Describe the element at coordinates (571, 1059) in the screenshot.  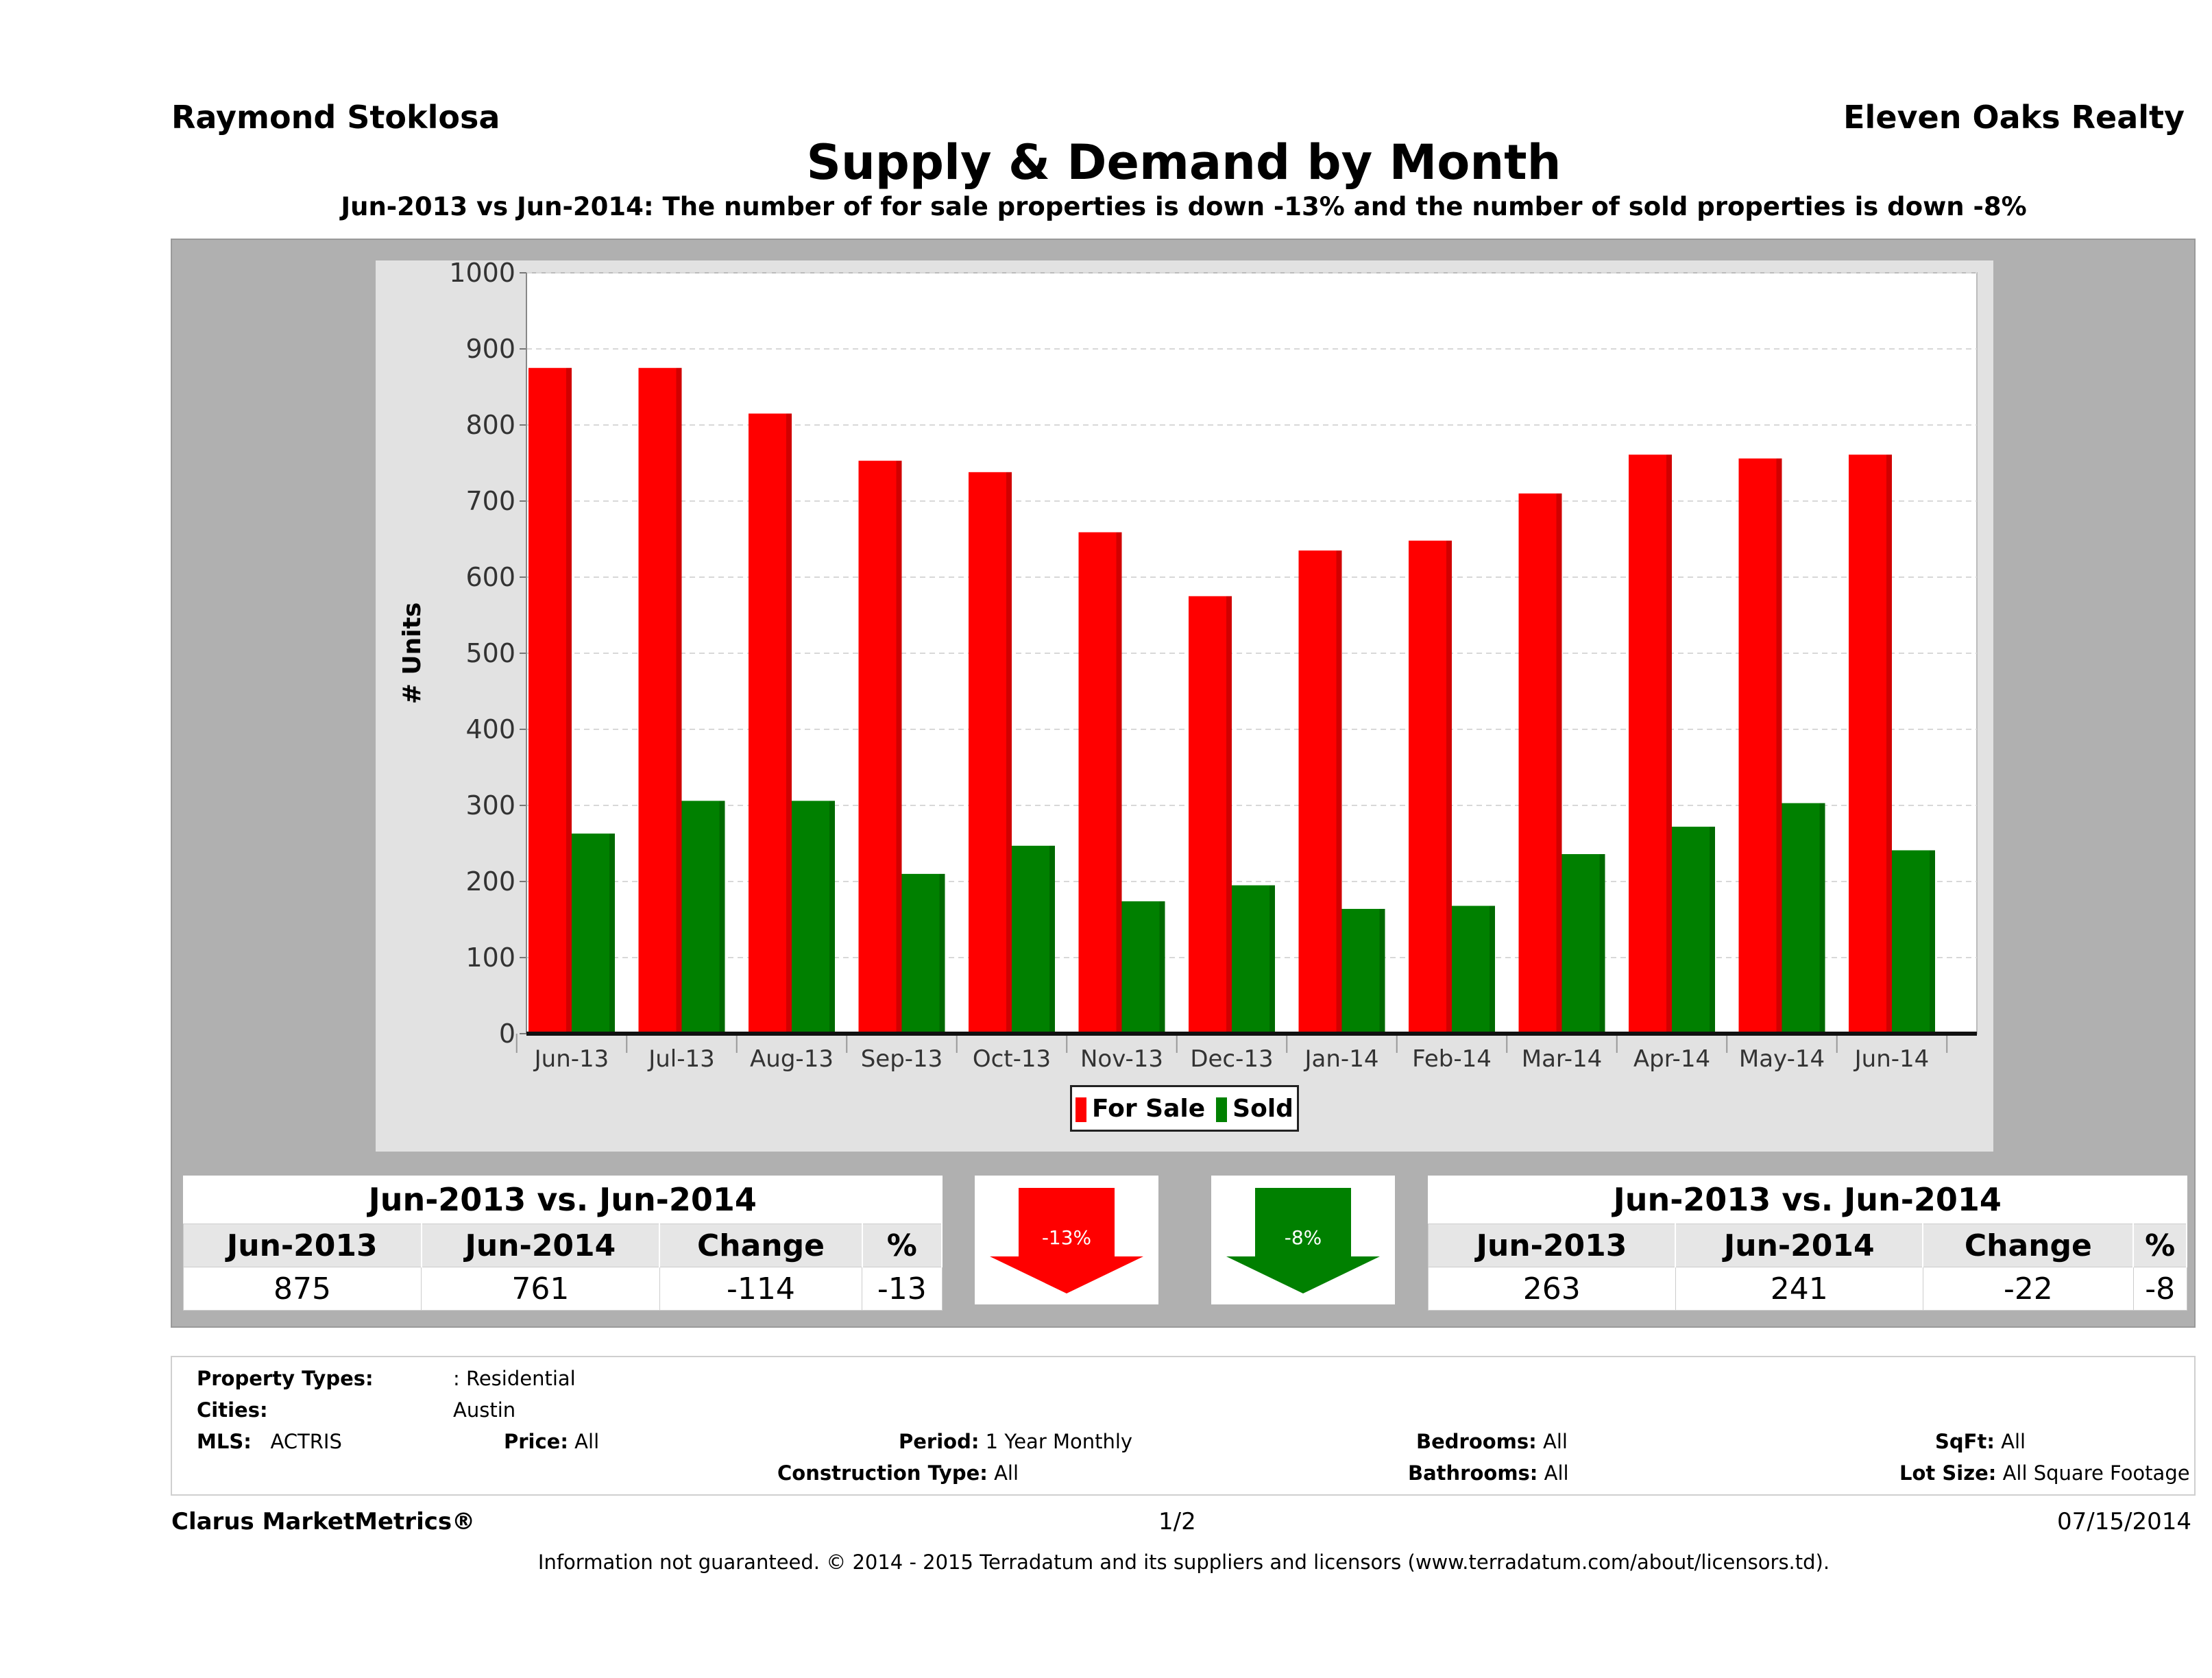
I see `x-tick-label: Jun-13` at that location.